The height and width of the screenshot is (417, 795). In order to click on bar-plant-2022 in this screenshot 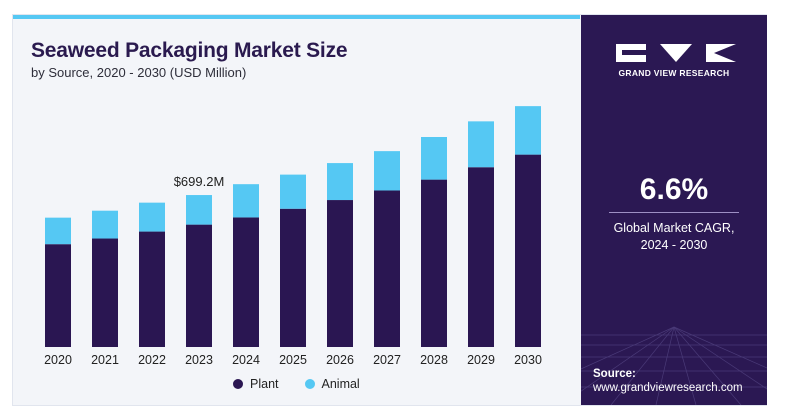, I will do `click(152, 289)`.